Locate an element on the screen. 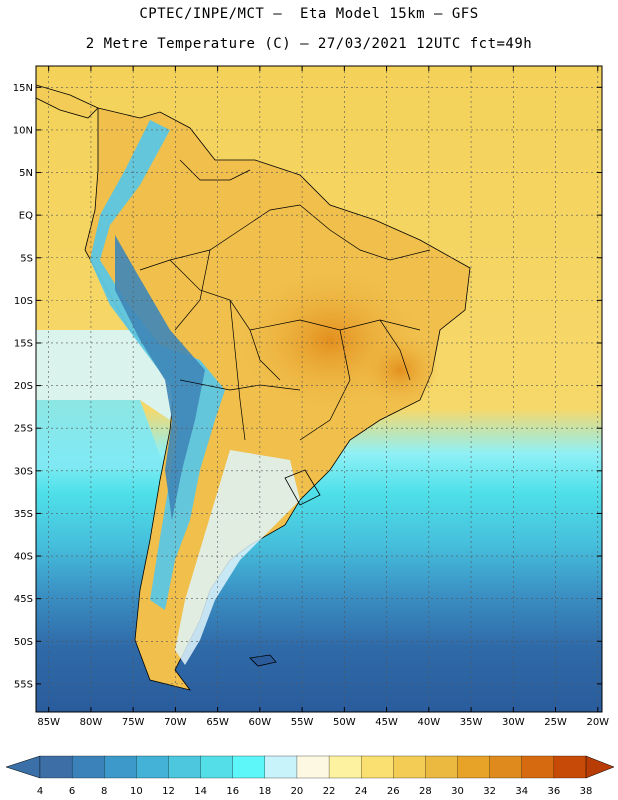 The height and width of the screenshot is (800, 618). lon-label: 35W is located at coordinates (471, 722).